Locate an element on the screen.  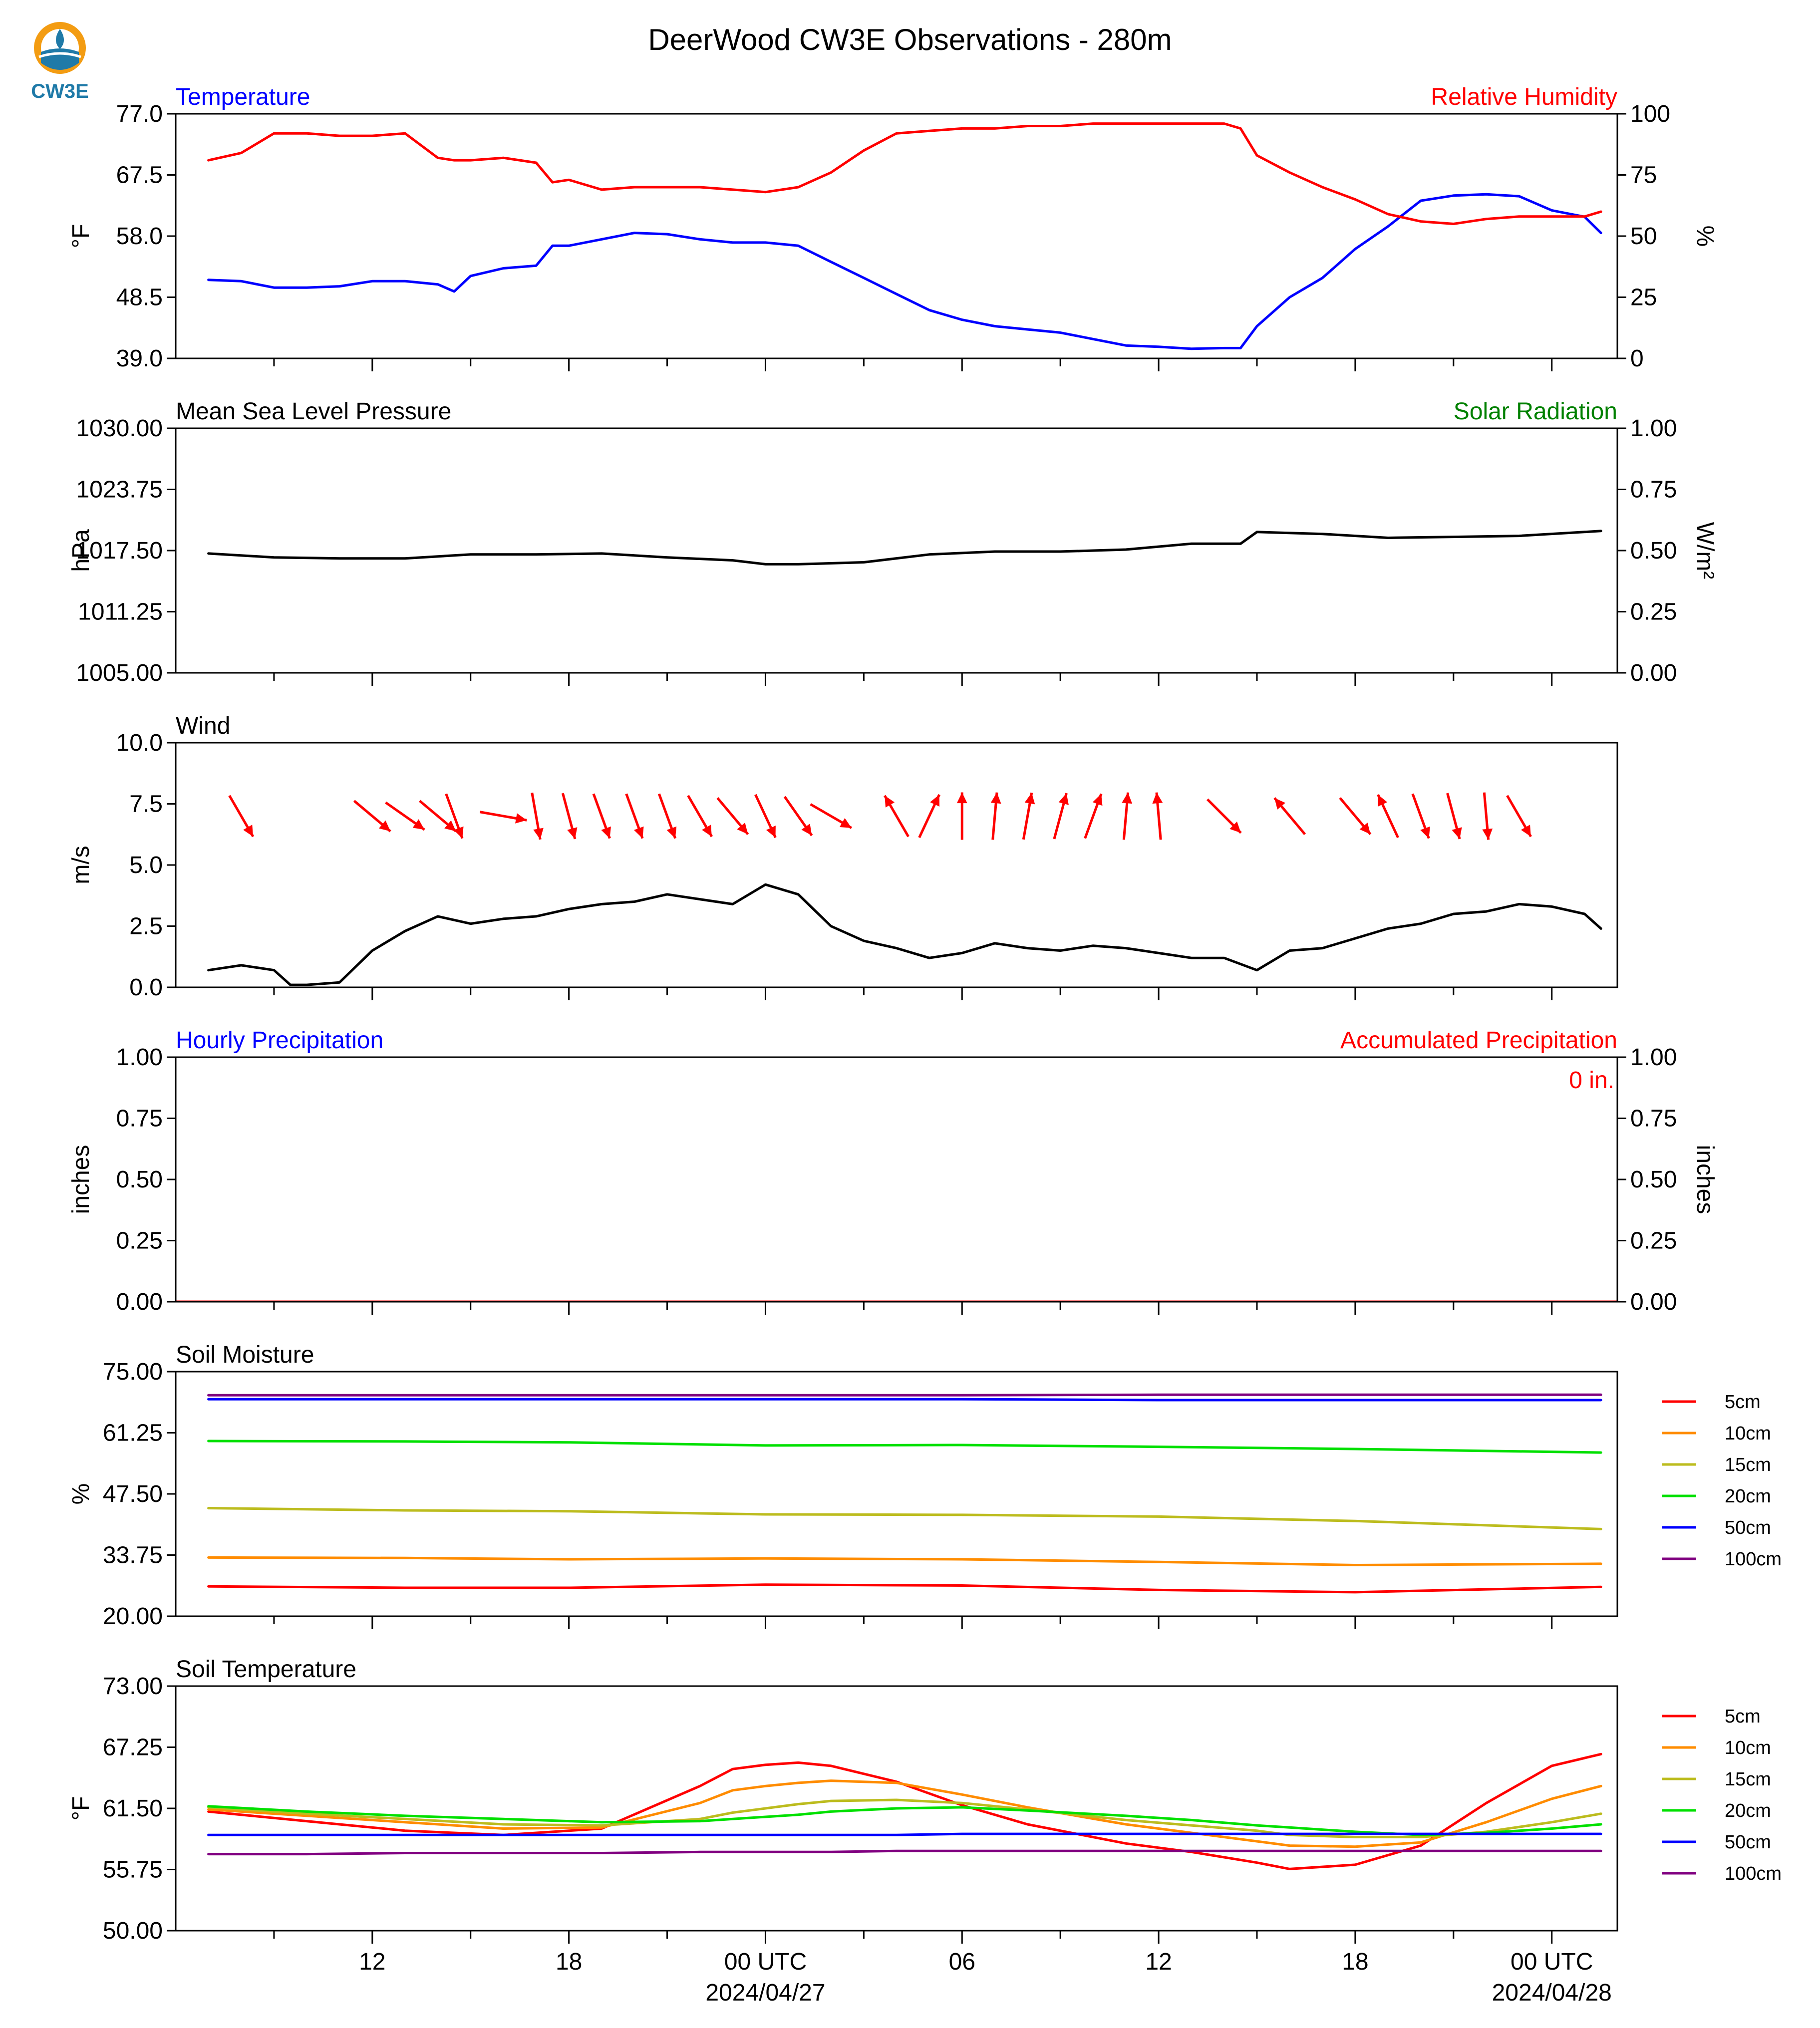
panel-title-left: Temperature is located at coordinates (243, 97).